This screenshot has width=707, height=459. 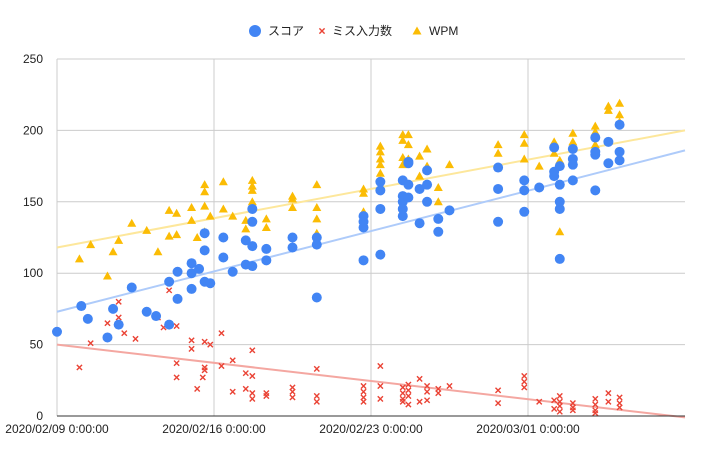 I want to click on legend-circle-marker, so click(x=255, y=31).